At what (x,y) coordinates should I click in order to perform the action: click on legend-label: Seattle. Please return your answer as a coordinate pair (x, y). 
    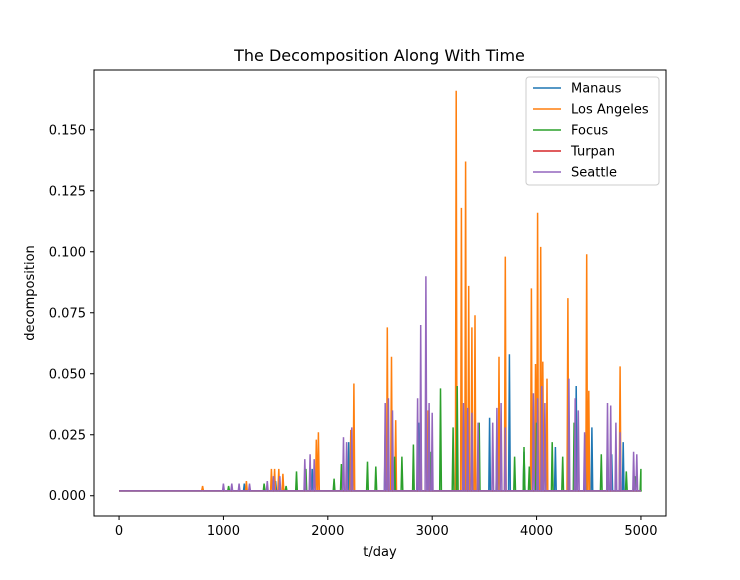
    Looking at the image, I should click on (594, 173).